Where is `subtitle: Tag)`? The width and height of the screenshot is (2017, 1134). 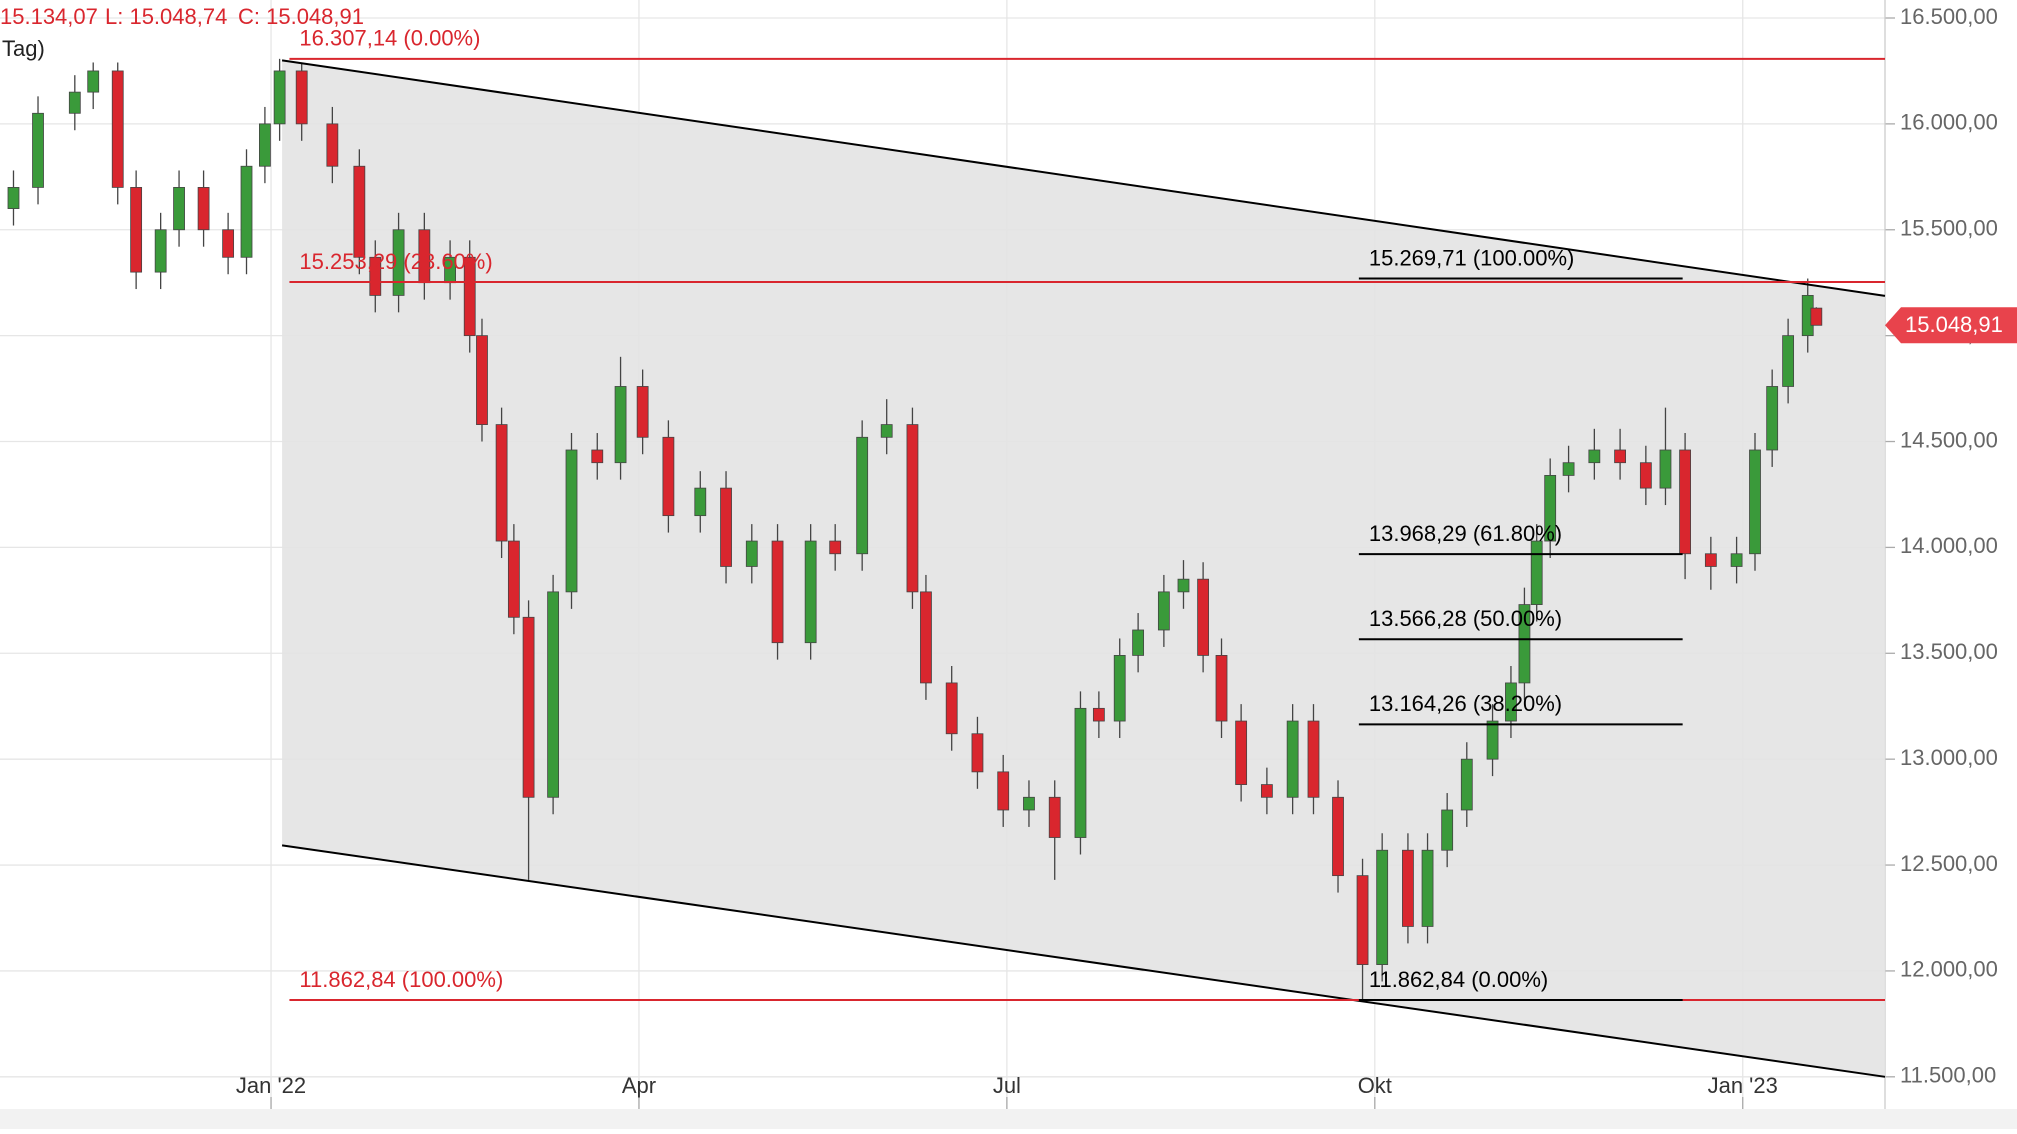
subtitle: Tag) is located at coordinates (23, 48).